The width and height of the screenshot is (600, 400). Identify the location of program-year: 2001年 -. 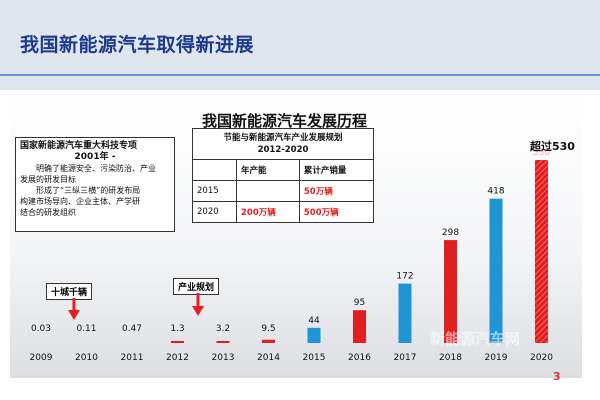
(95, 157).